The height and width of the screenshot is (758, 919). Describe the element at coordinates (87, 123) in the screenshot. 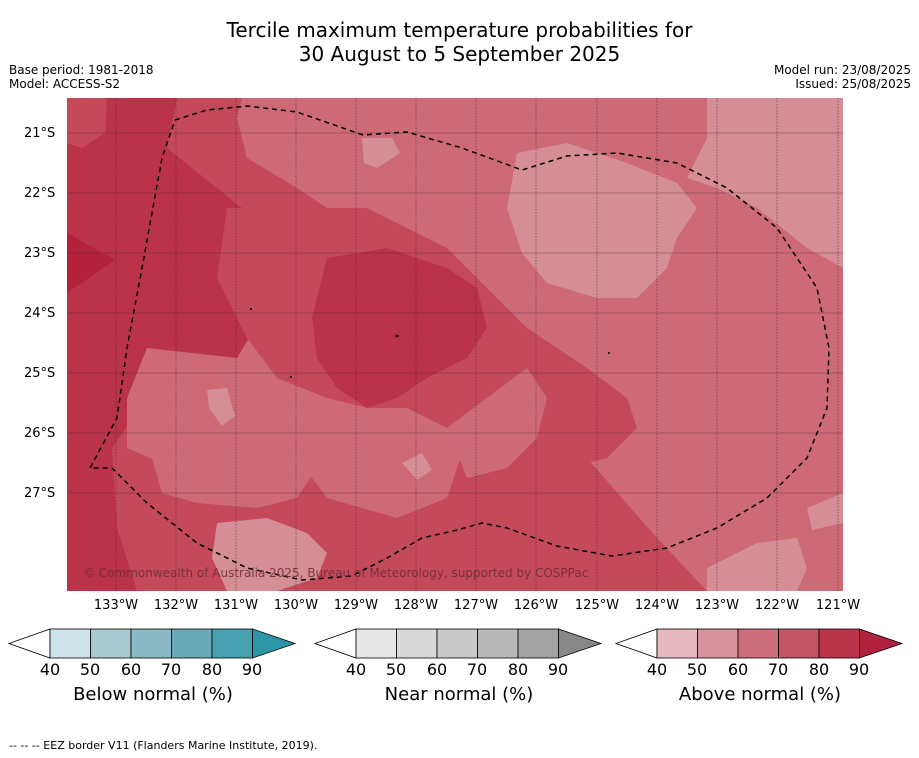

I see `zone-above-60-northwest-lobe` at that location.